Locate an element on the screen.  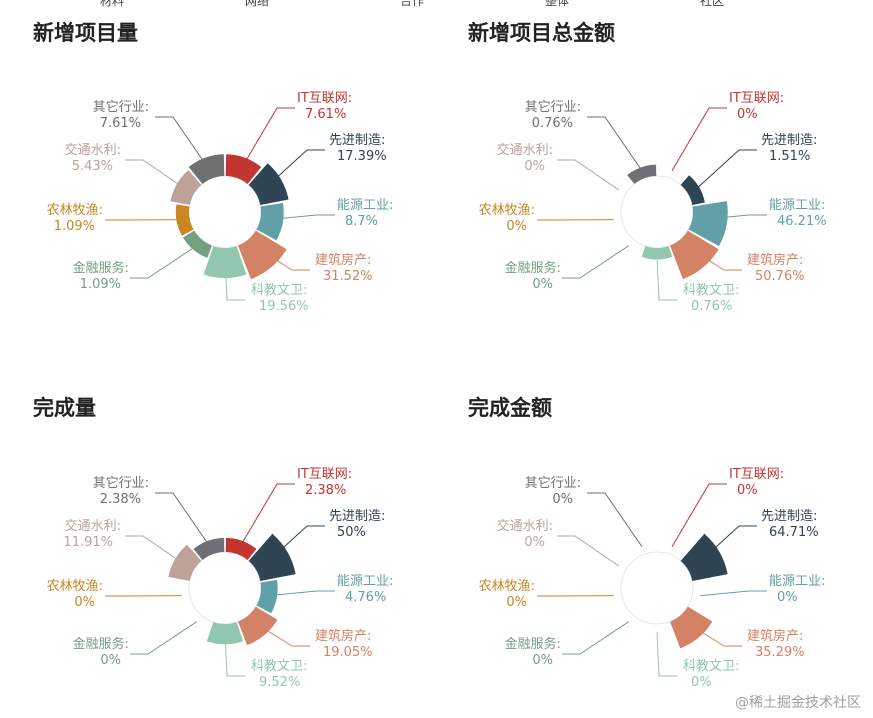
slice-label-value: 8.7% is located at coordinates (361, 221).